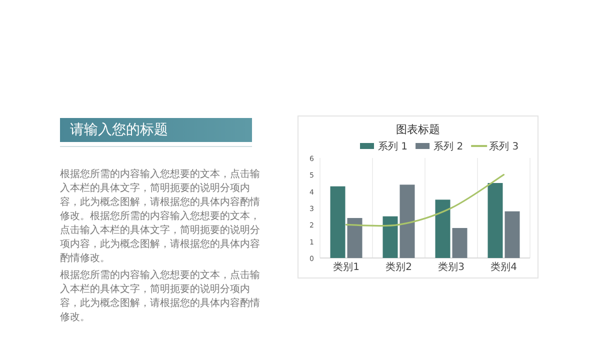 This screenshot has width=600, height=338. I want to click on text: 根据您所需的内容输入您想要的文本，点击输入本栏的具体文字，简明扼要的说明分项内容，此为概念图解，请根据您的具体内容酌情修改。, so click(160, 297).